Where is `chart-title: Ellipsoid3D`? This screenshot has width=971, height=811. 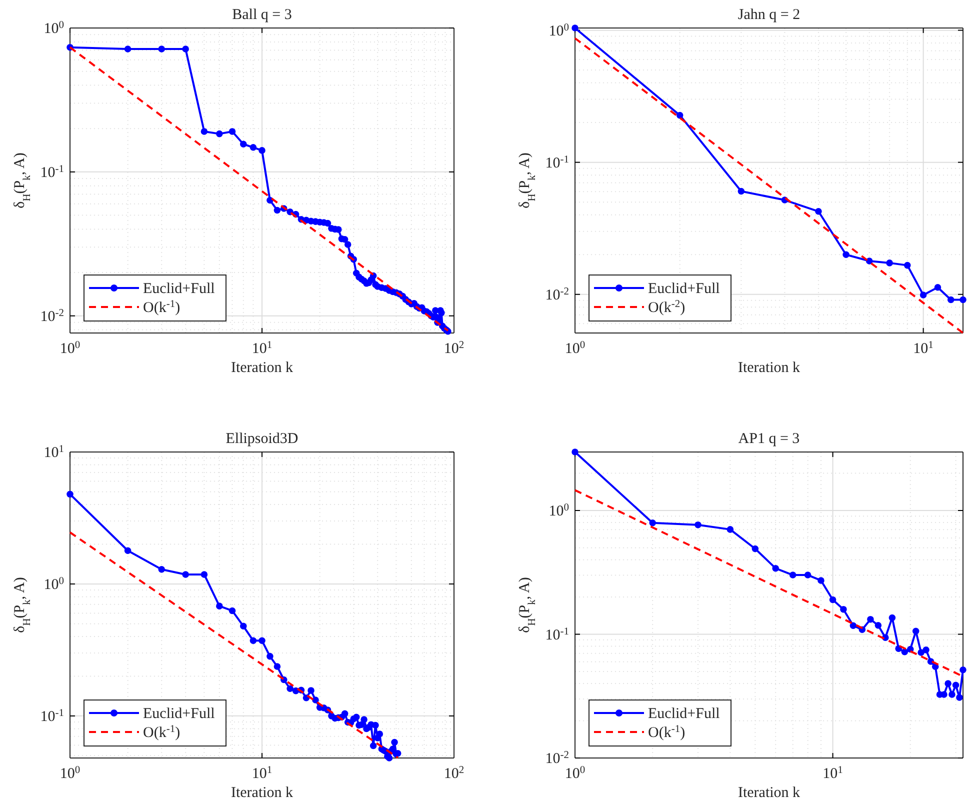 chart-title: Ellipsoid3D is located at coordinates (262, 439).